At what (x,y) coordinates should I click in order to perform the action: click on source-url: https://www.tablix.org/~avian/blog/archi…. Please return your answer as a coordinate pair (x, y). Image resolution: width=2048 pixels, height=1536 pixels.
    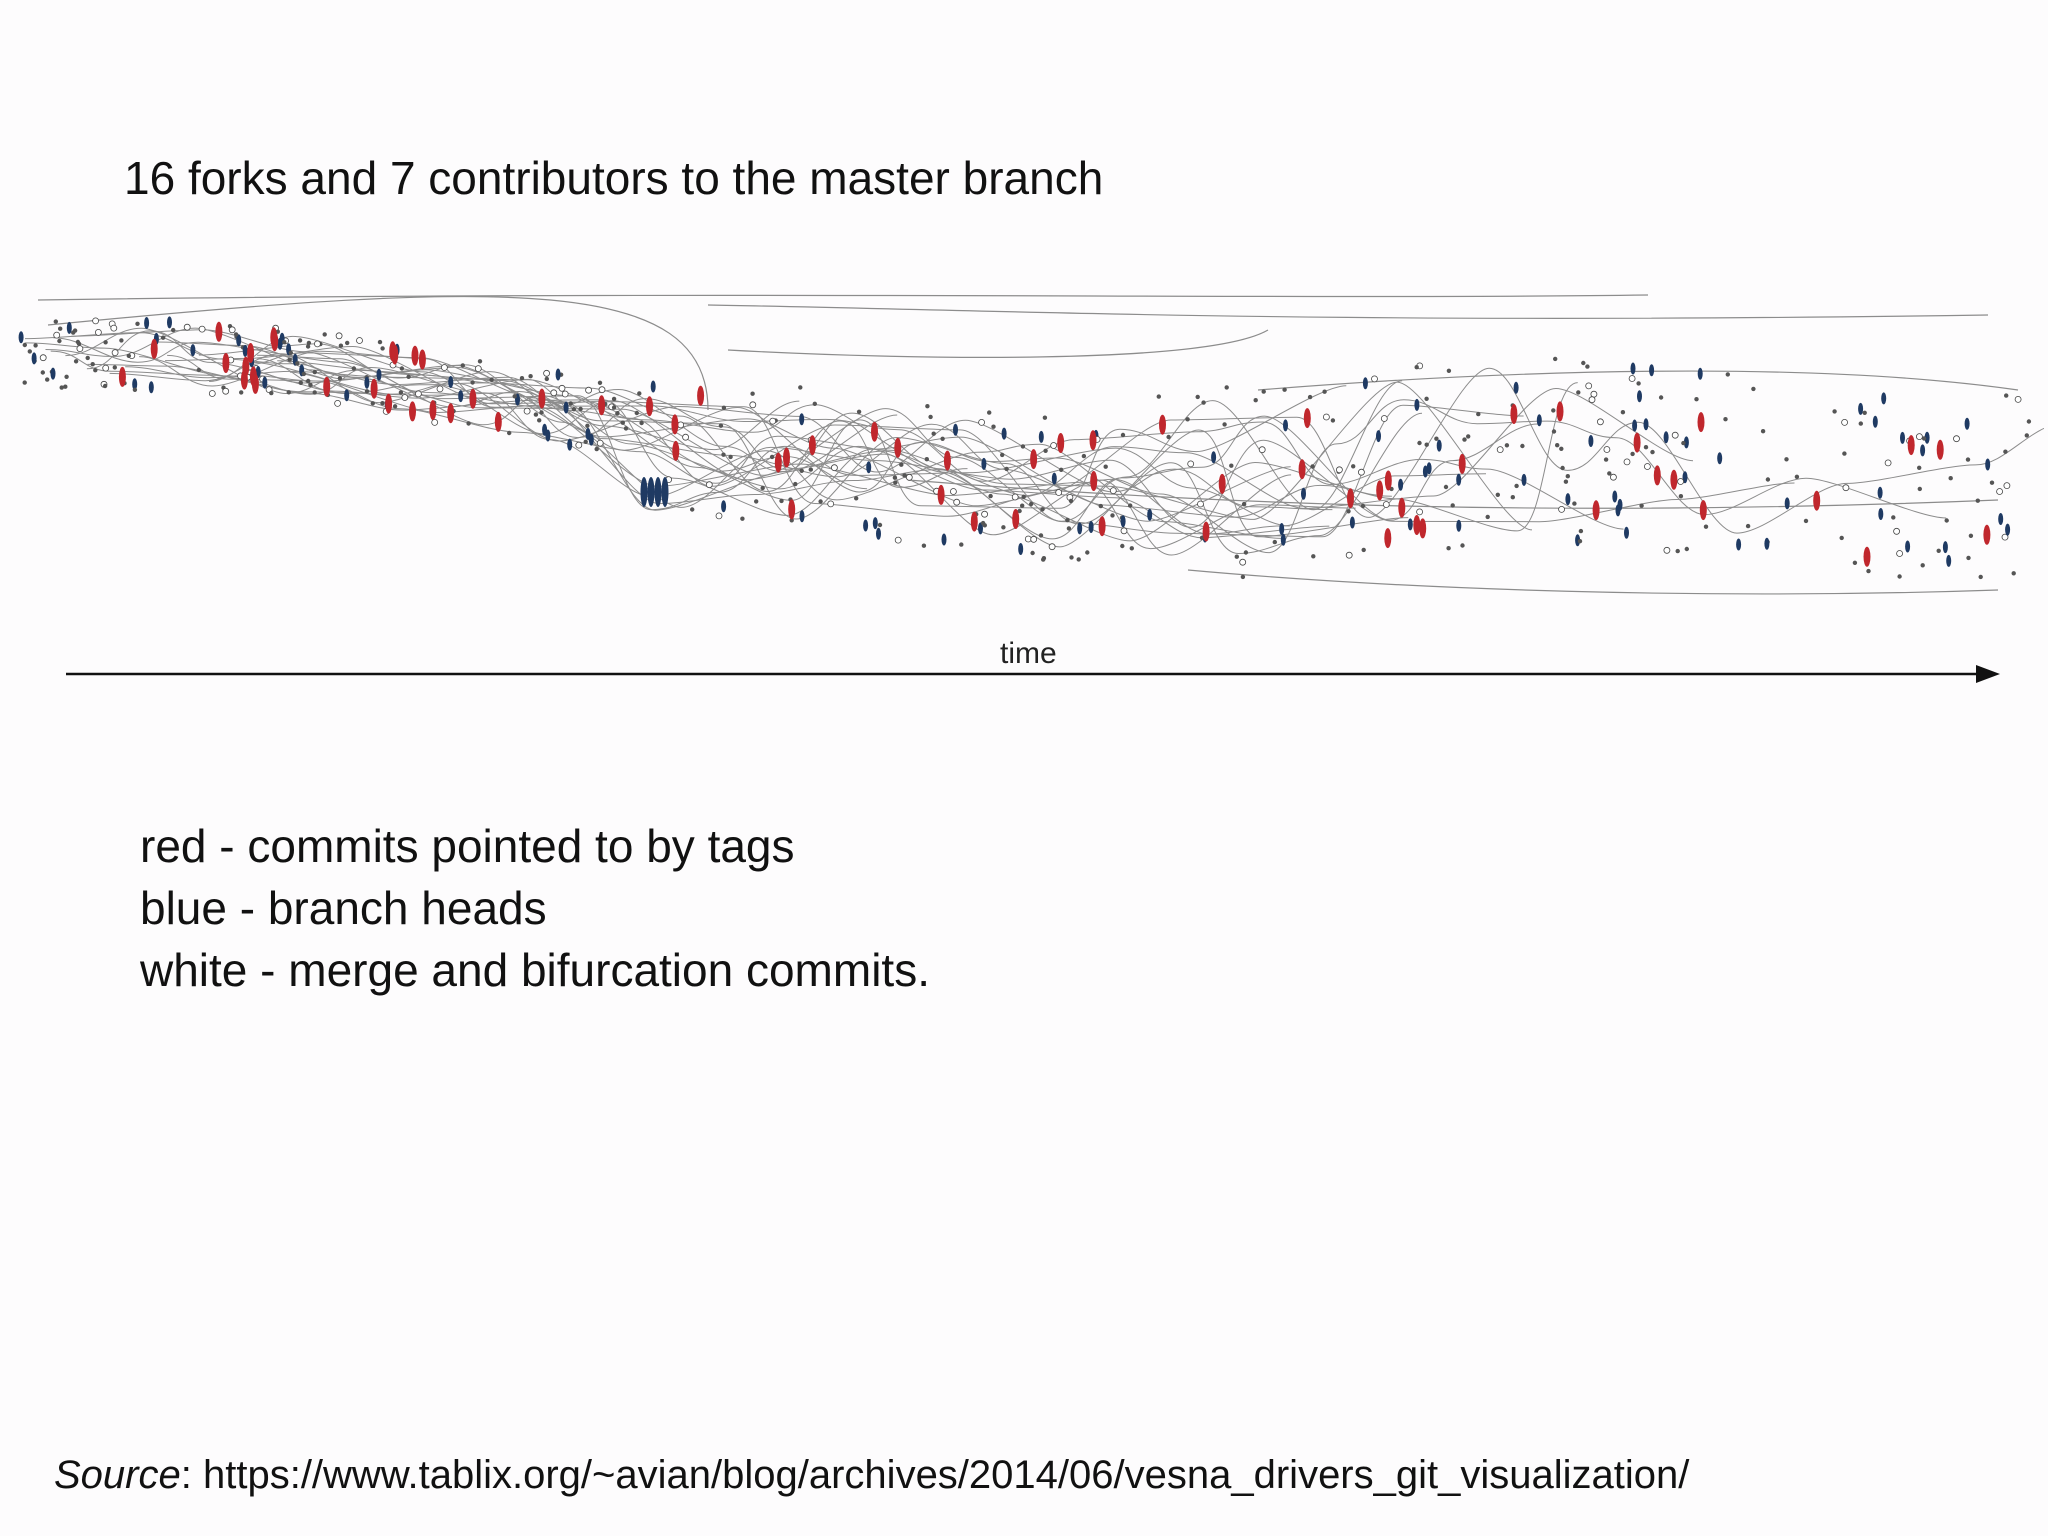
    Looking at the image, I should click on (946, 1475).